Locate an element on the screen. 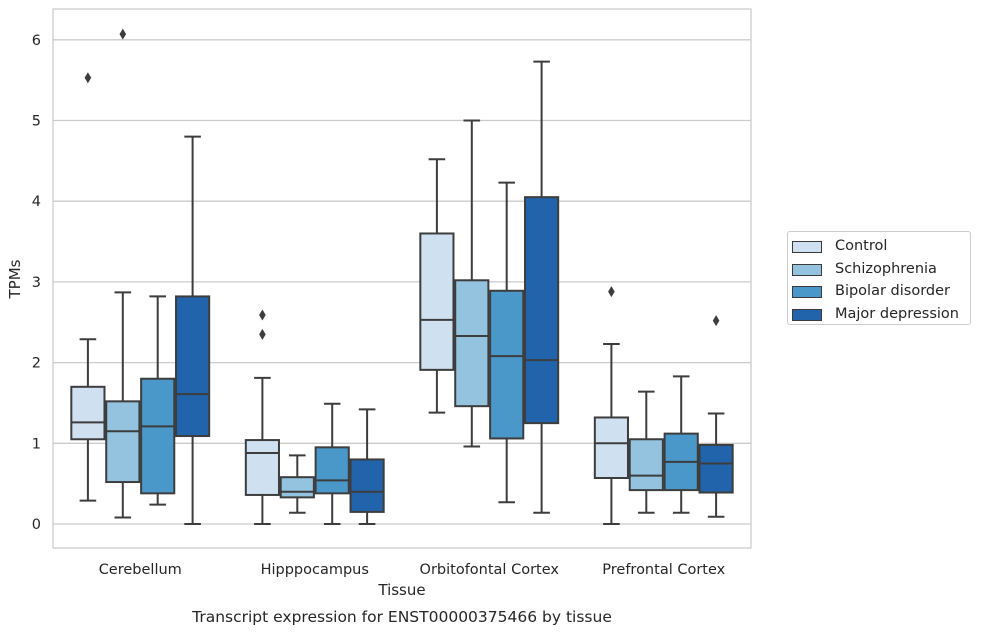  legend-item: Control is located at coordinates (879, 246).